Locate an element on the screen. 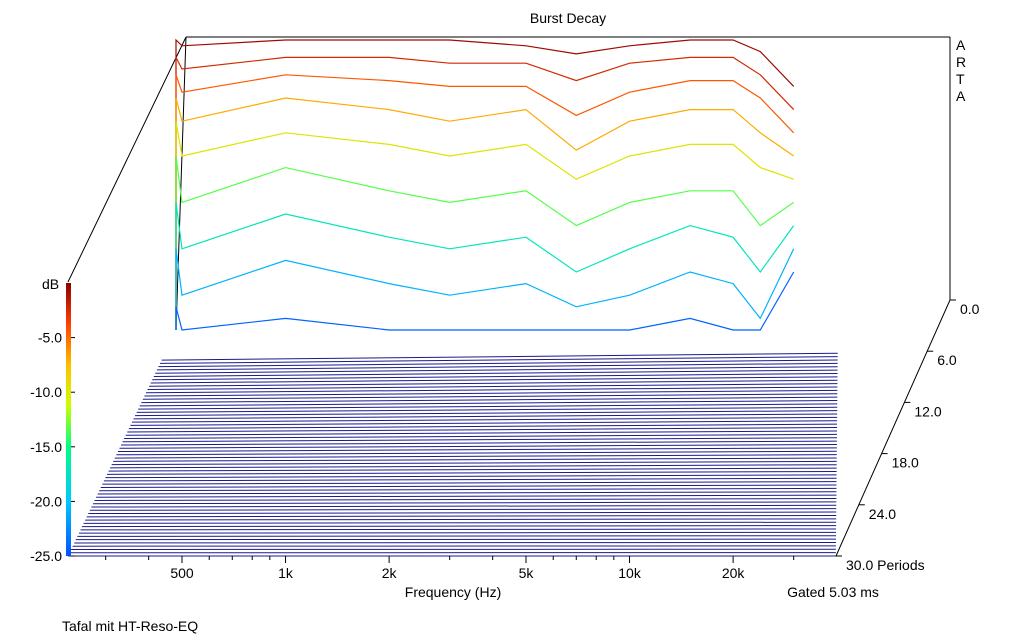 The width and height of the screenshot is (1013, 639). depth-axis-line is located at coordinates (893, 428).